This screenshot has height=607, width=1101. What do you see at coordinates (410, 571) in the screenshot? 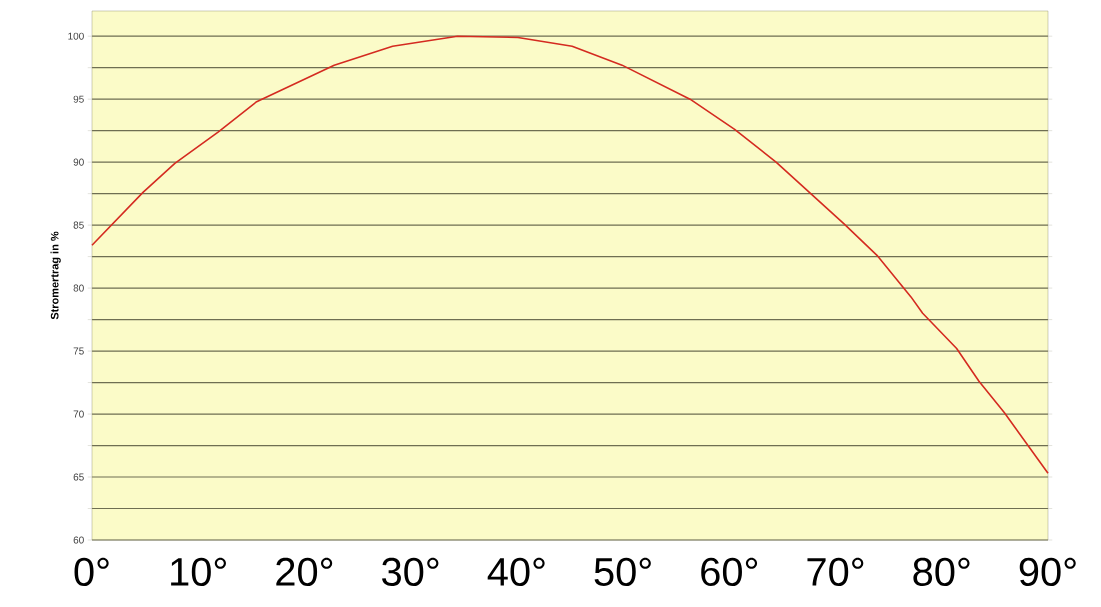
I see `x-tick-label: 30°` at bounding box center [410, 571].